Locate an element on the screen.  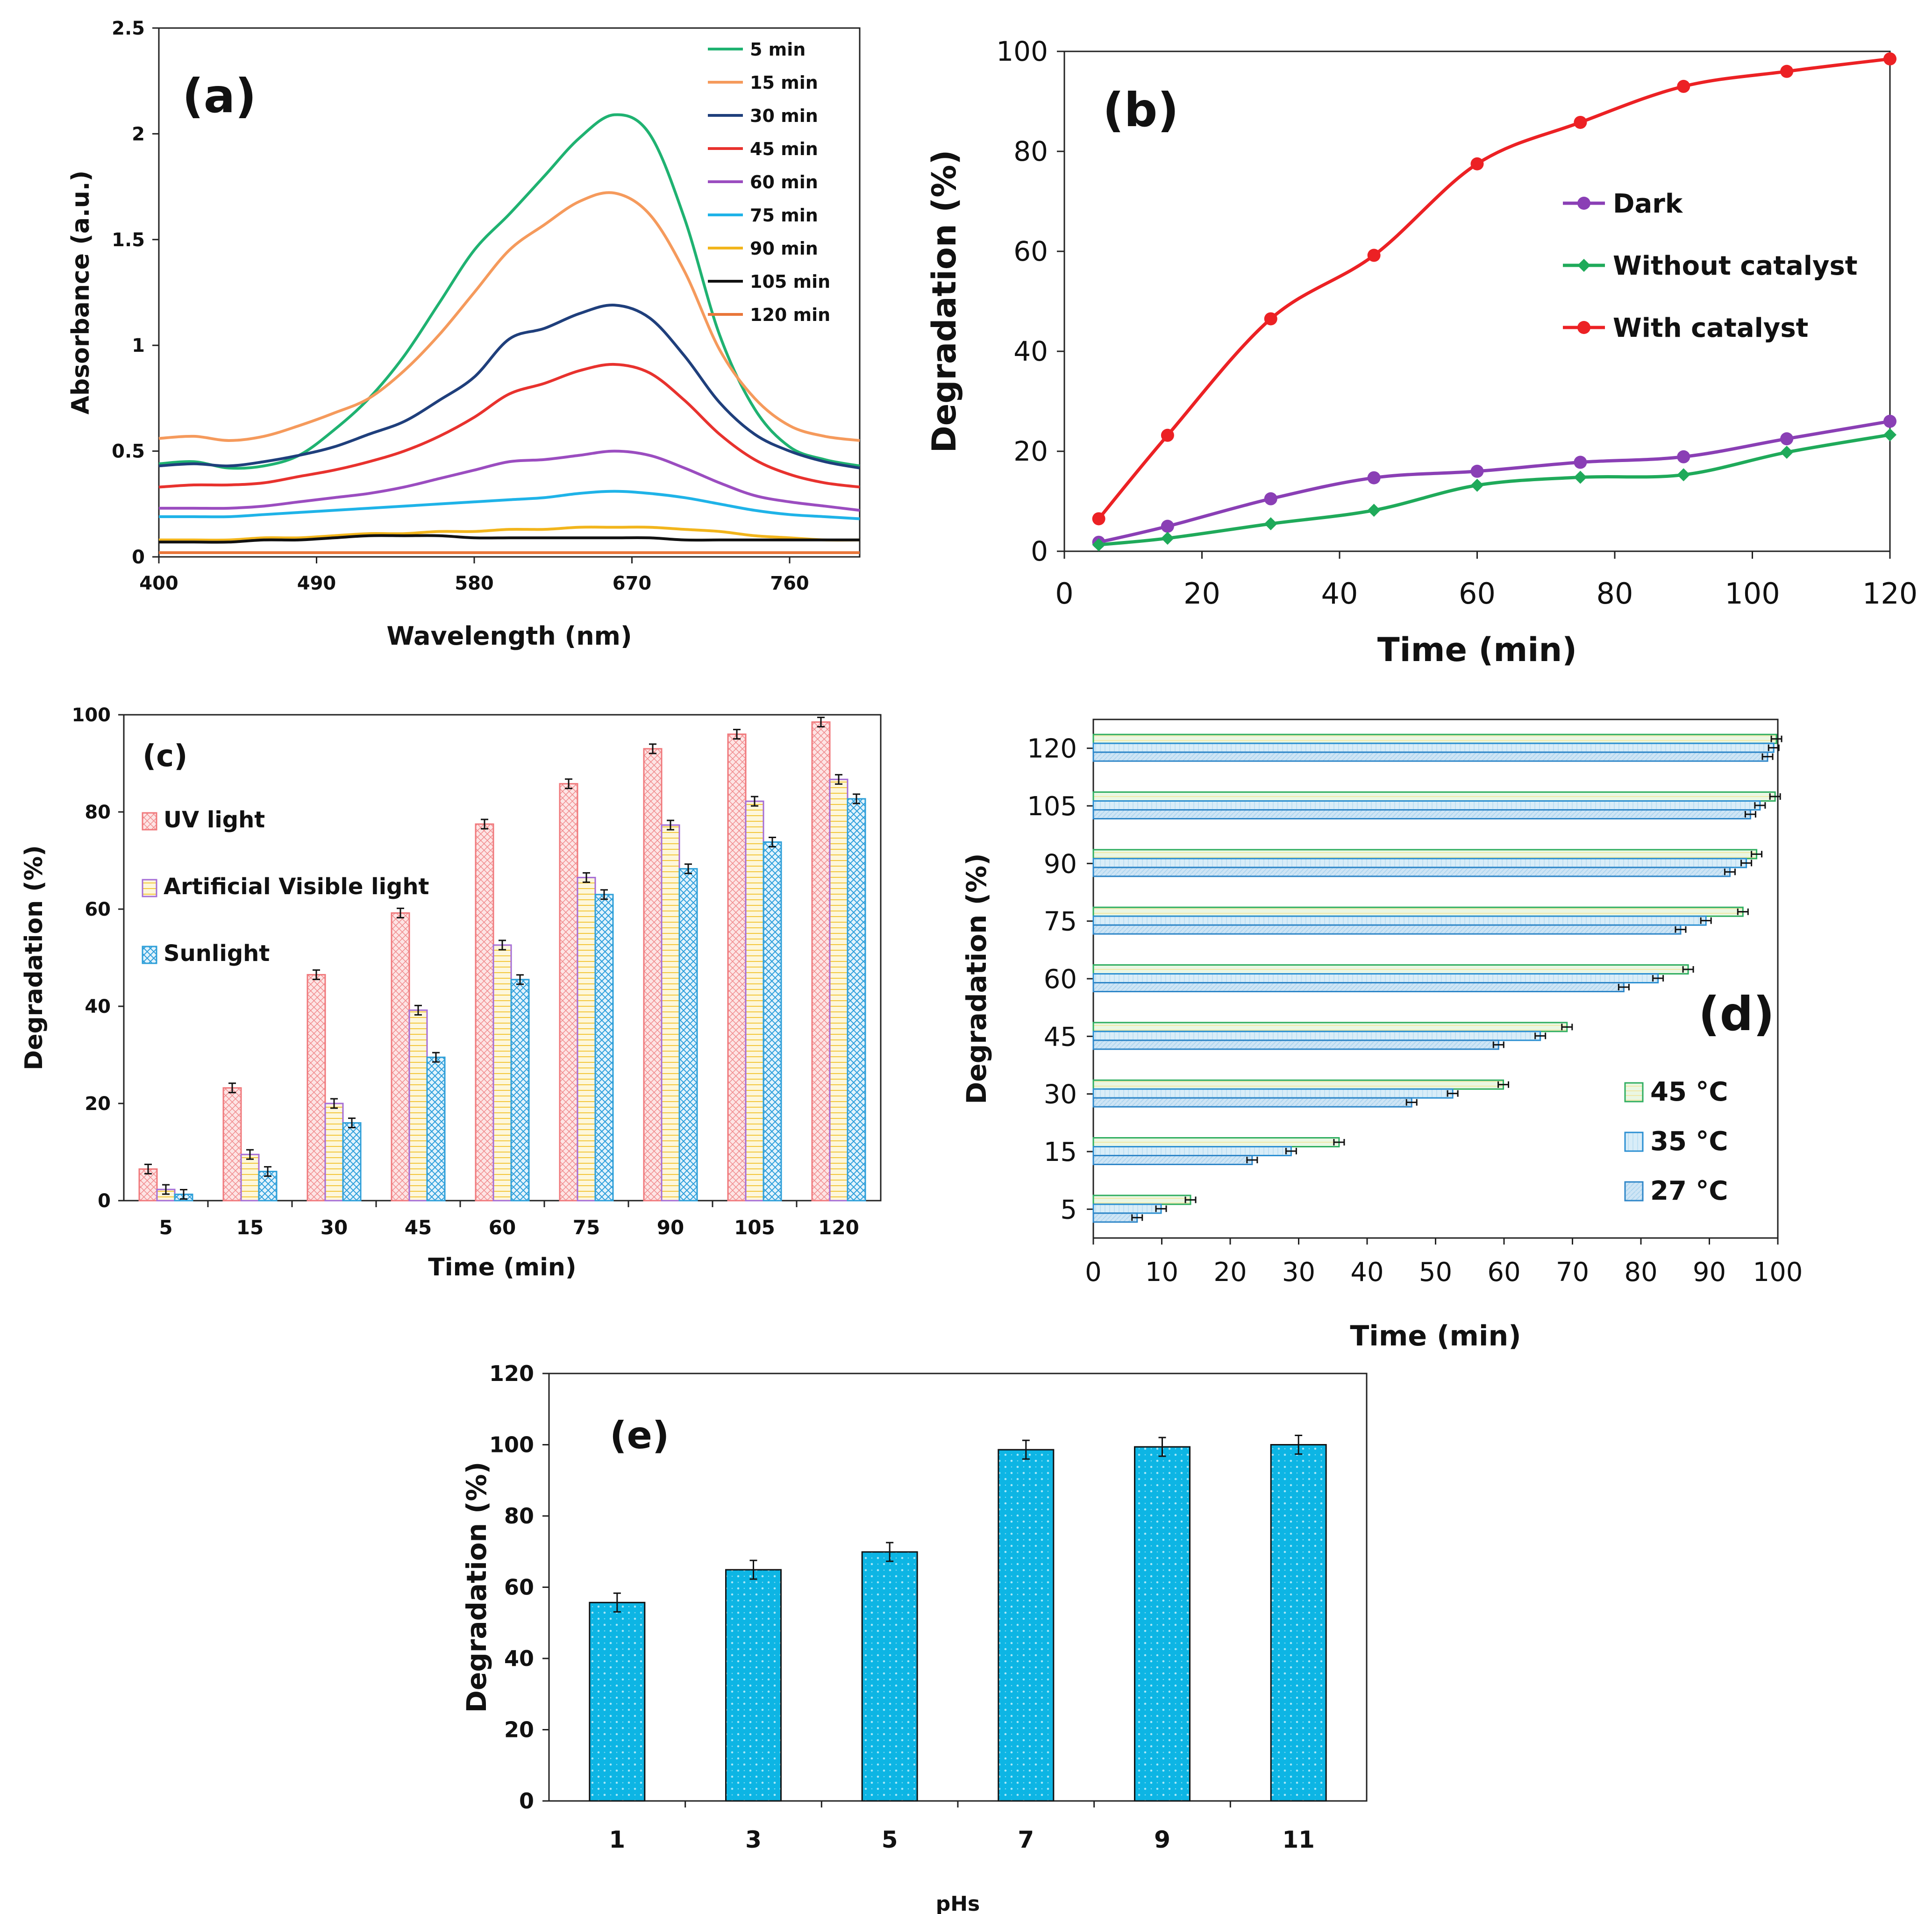
x-tick-label: 45 is located at coordinates (418, 1228).